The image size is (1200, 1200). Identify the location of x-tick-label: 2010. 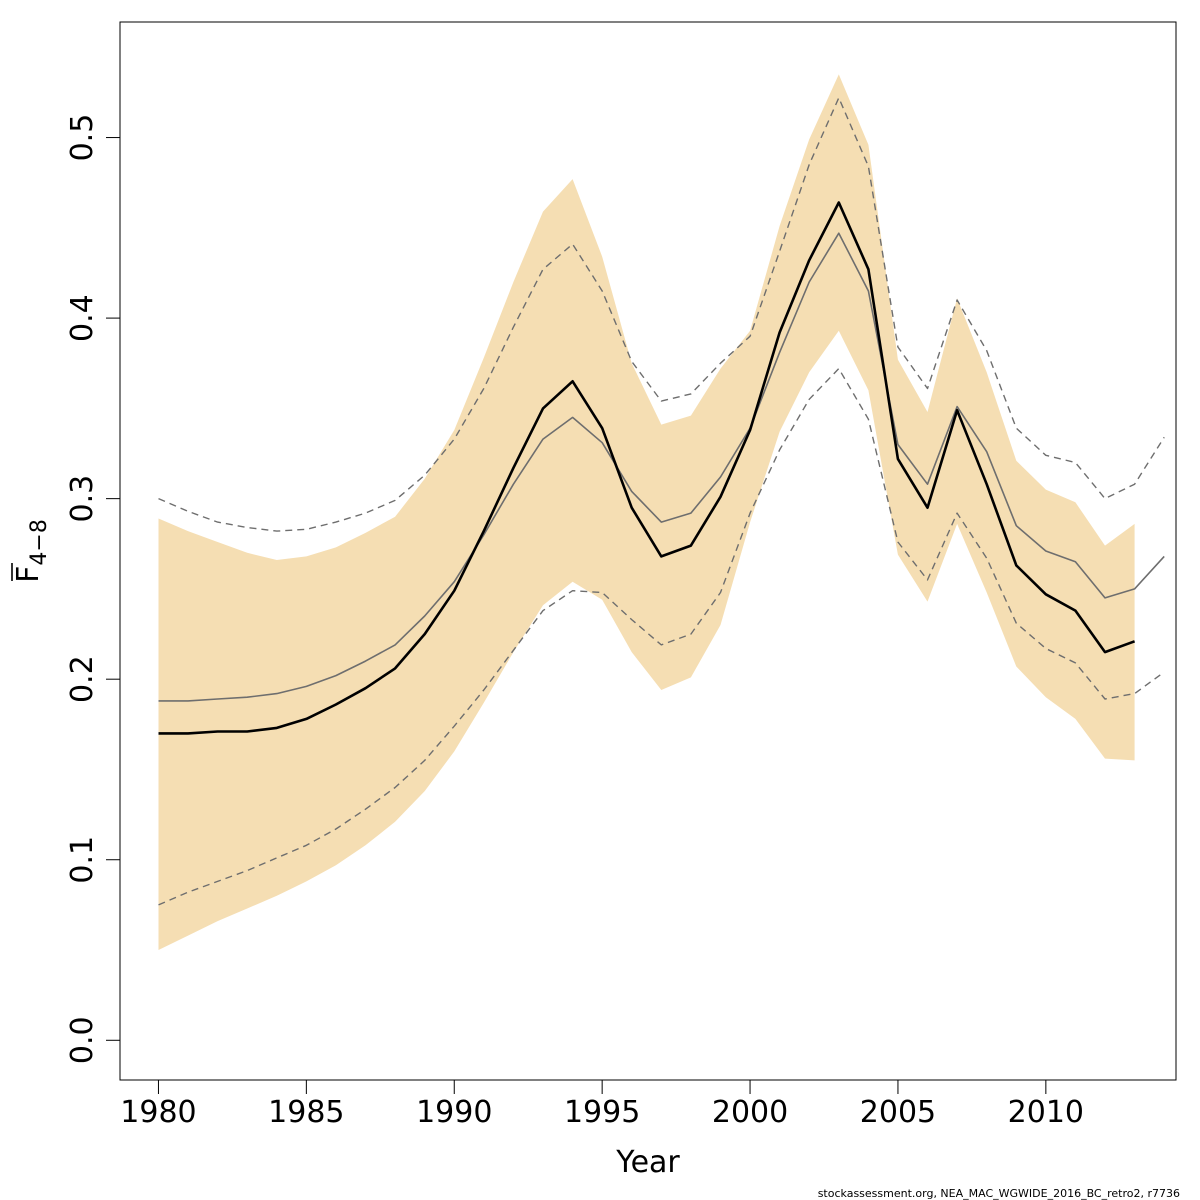
(1046, 1112).